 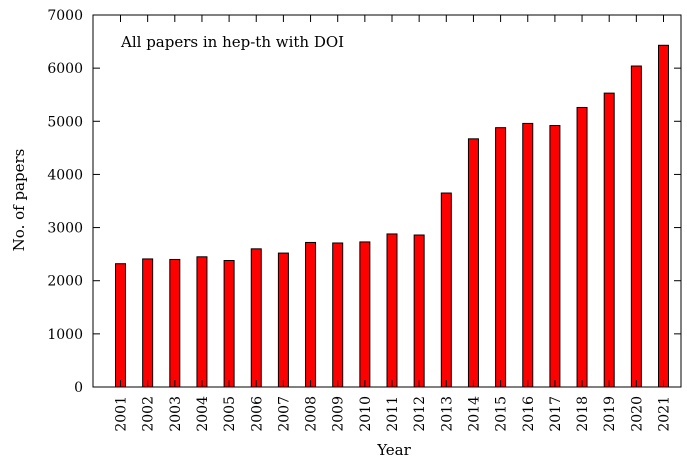 What do you see at coordinates (122, 414) in the screenshot?
I see `x-tick-label: 2001` at bounding box center [122, 414].